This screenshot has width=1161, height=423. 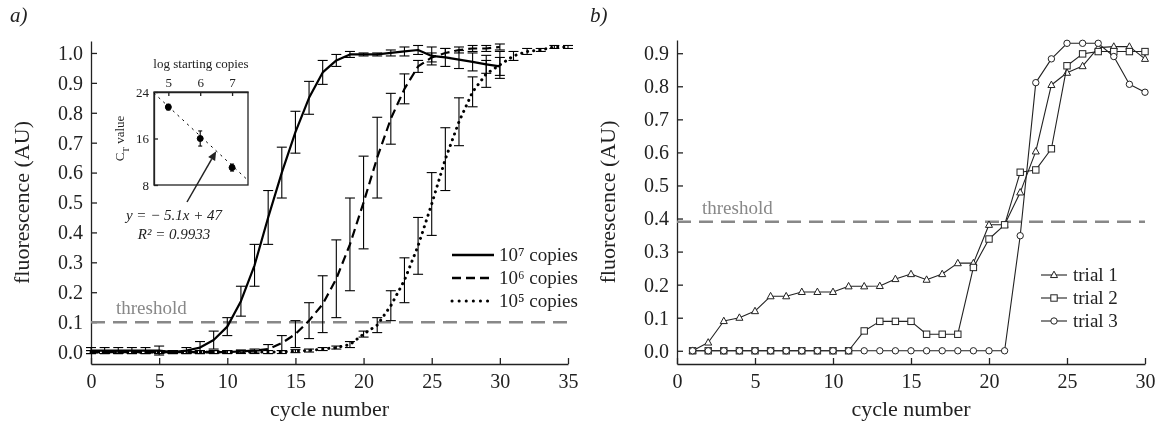 I want to click on legend-label: trial 2, so click(x=1095, y=297).